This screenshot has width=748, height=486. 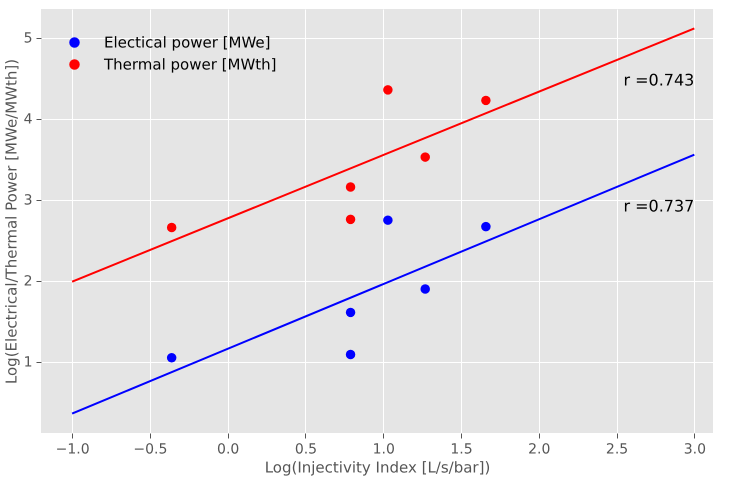 What do you see at coordinates (150, 450) in the screenshot?
I see `x-tick-label: −0.5` at bounding box center [150, 450].